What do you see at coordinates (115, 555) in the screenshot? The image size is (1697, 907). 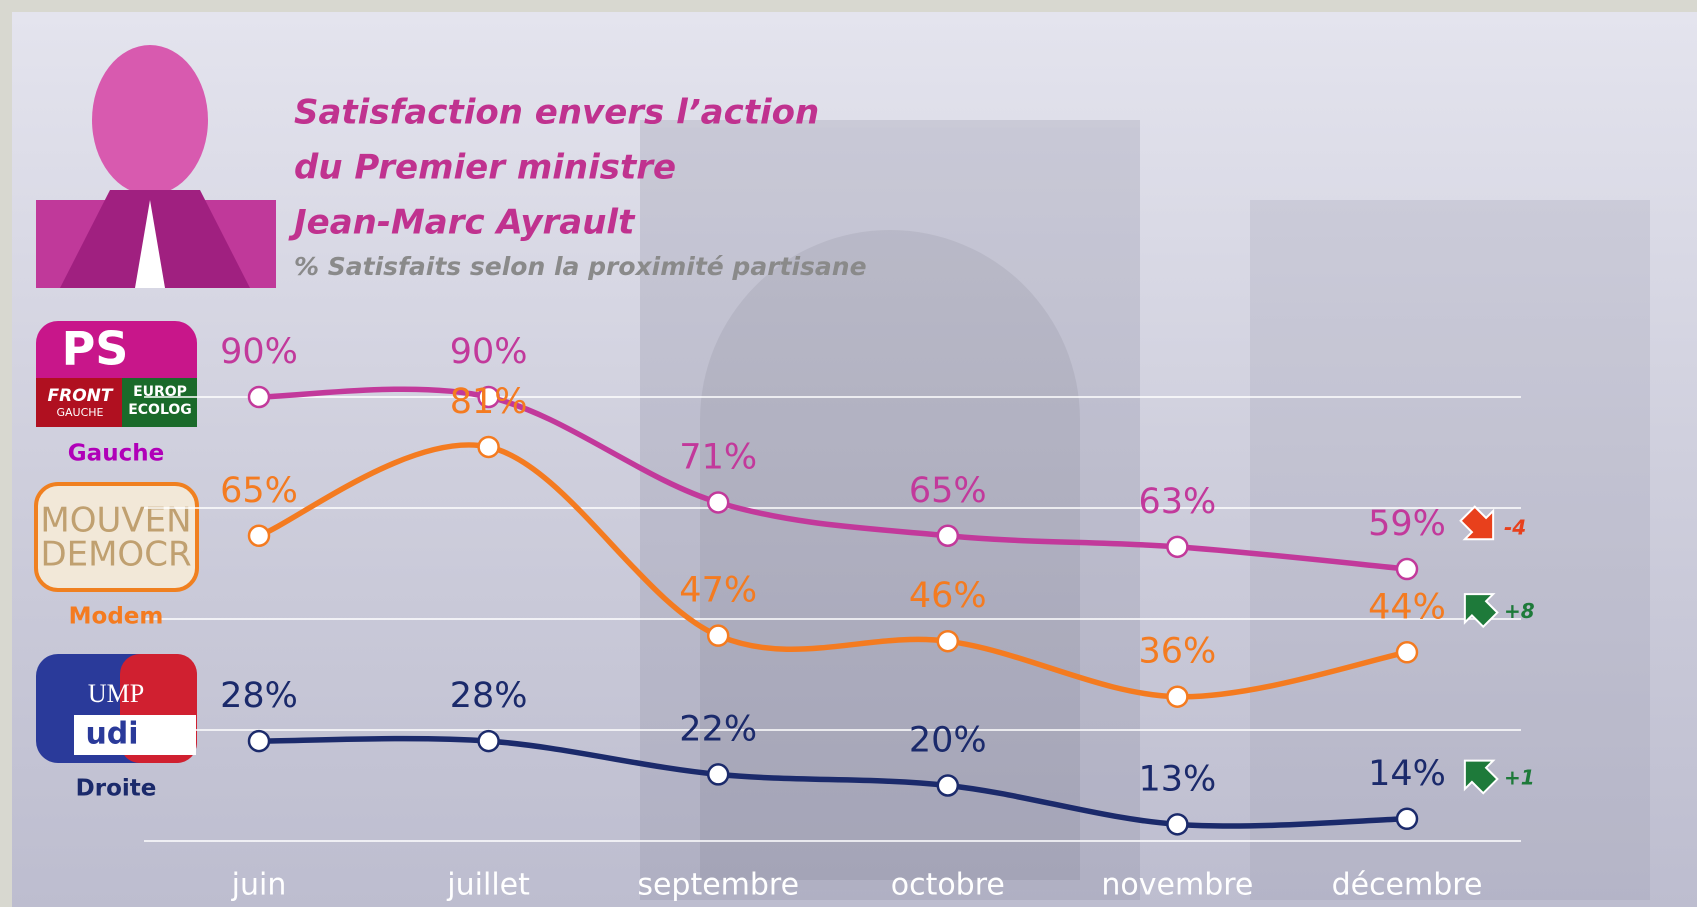 I see `logo-text: DEMOCR` at bounding box center [115, 555].